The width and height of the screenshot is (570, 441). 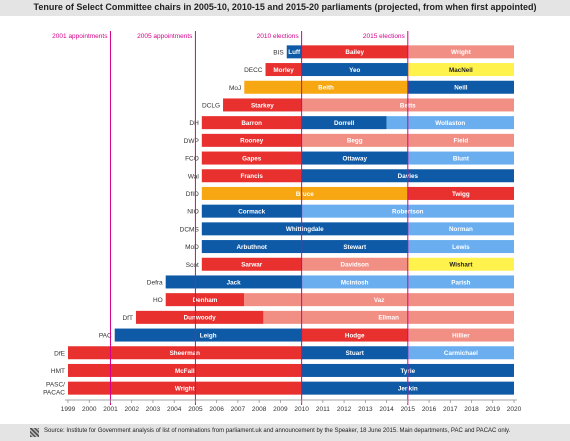 What do you see at coordinates (155, 282) in the screenshot?
I see `committee-label: Defra` at bounding box center [155, 282].